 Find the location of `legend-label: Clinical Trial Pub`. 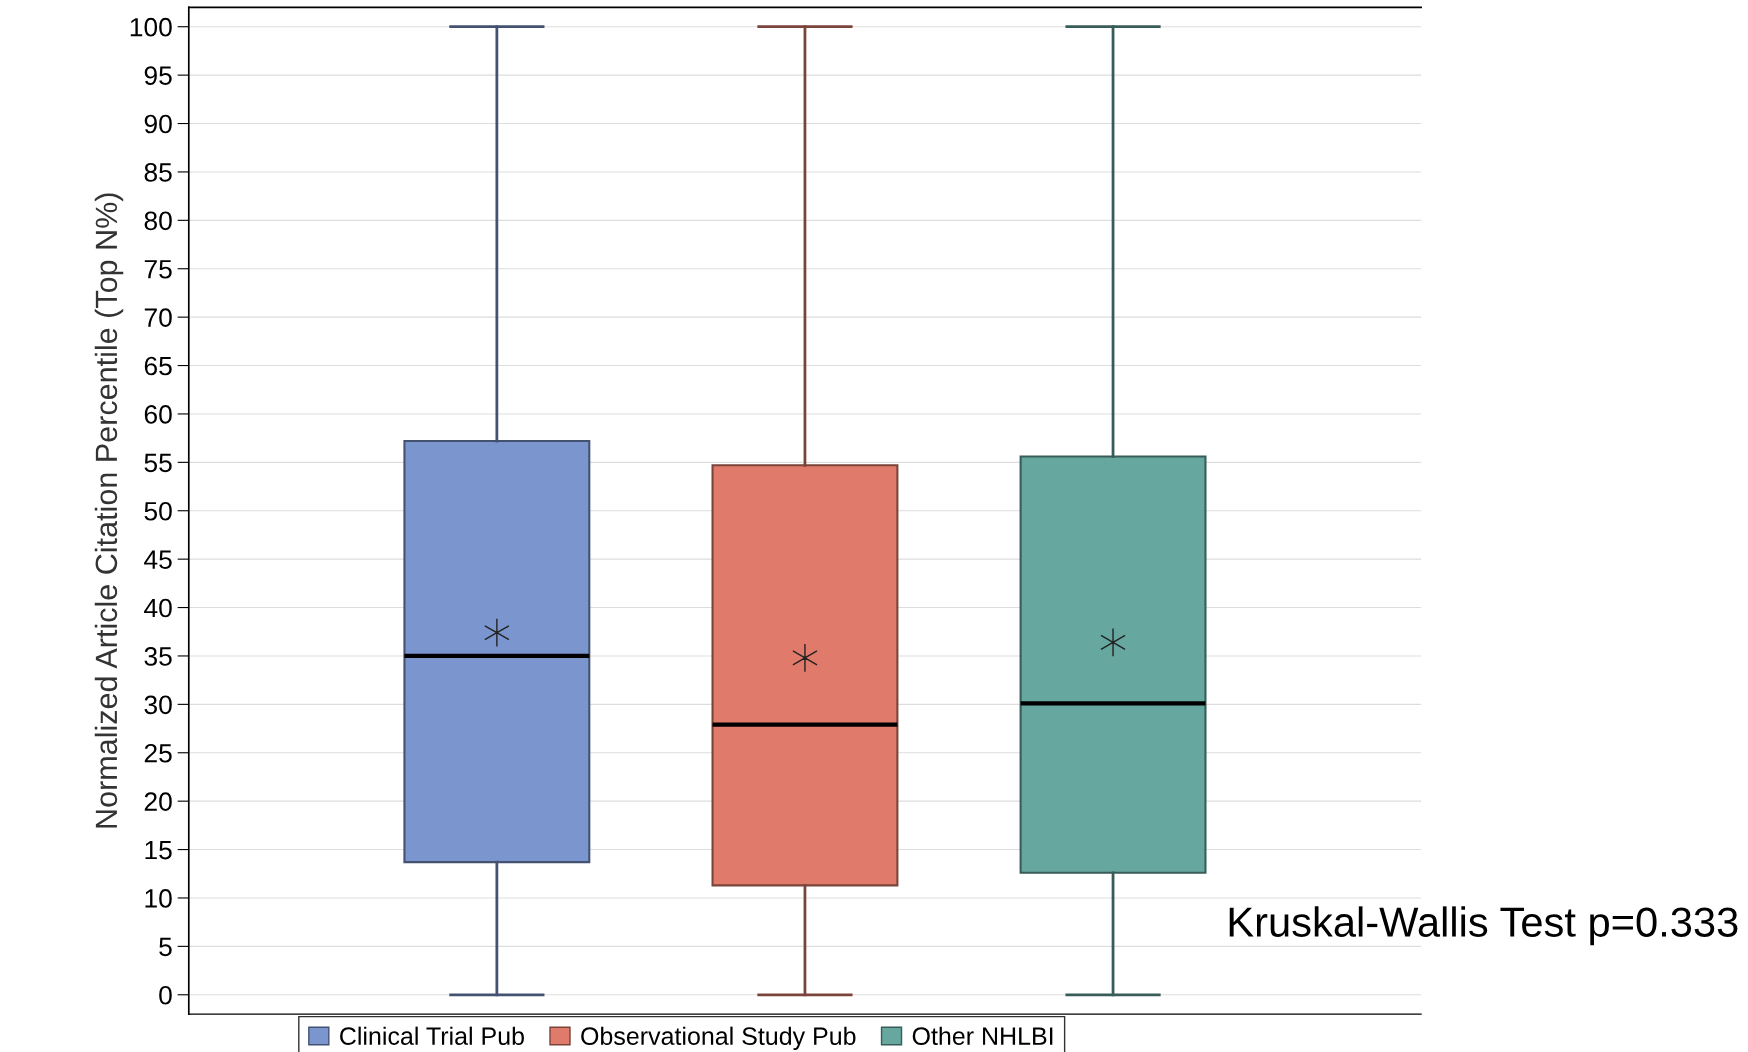

legend-label: Clinical Trial Pub is located at coordinates (432, 1035).